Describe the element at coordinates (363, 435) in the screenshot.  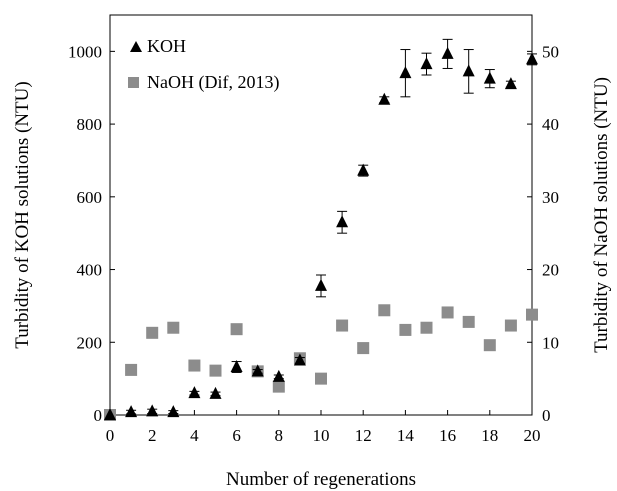
I see `x-tick-label: 12` at that location.